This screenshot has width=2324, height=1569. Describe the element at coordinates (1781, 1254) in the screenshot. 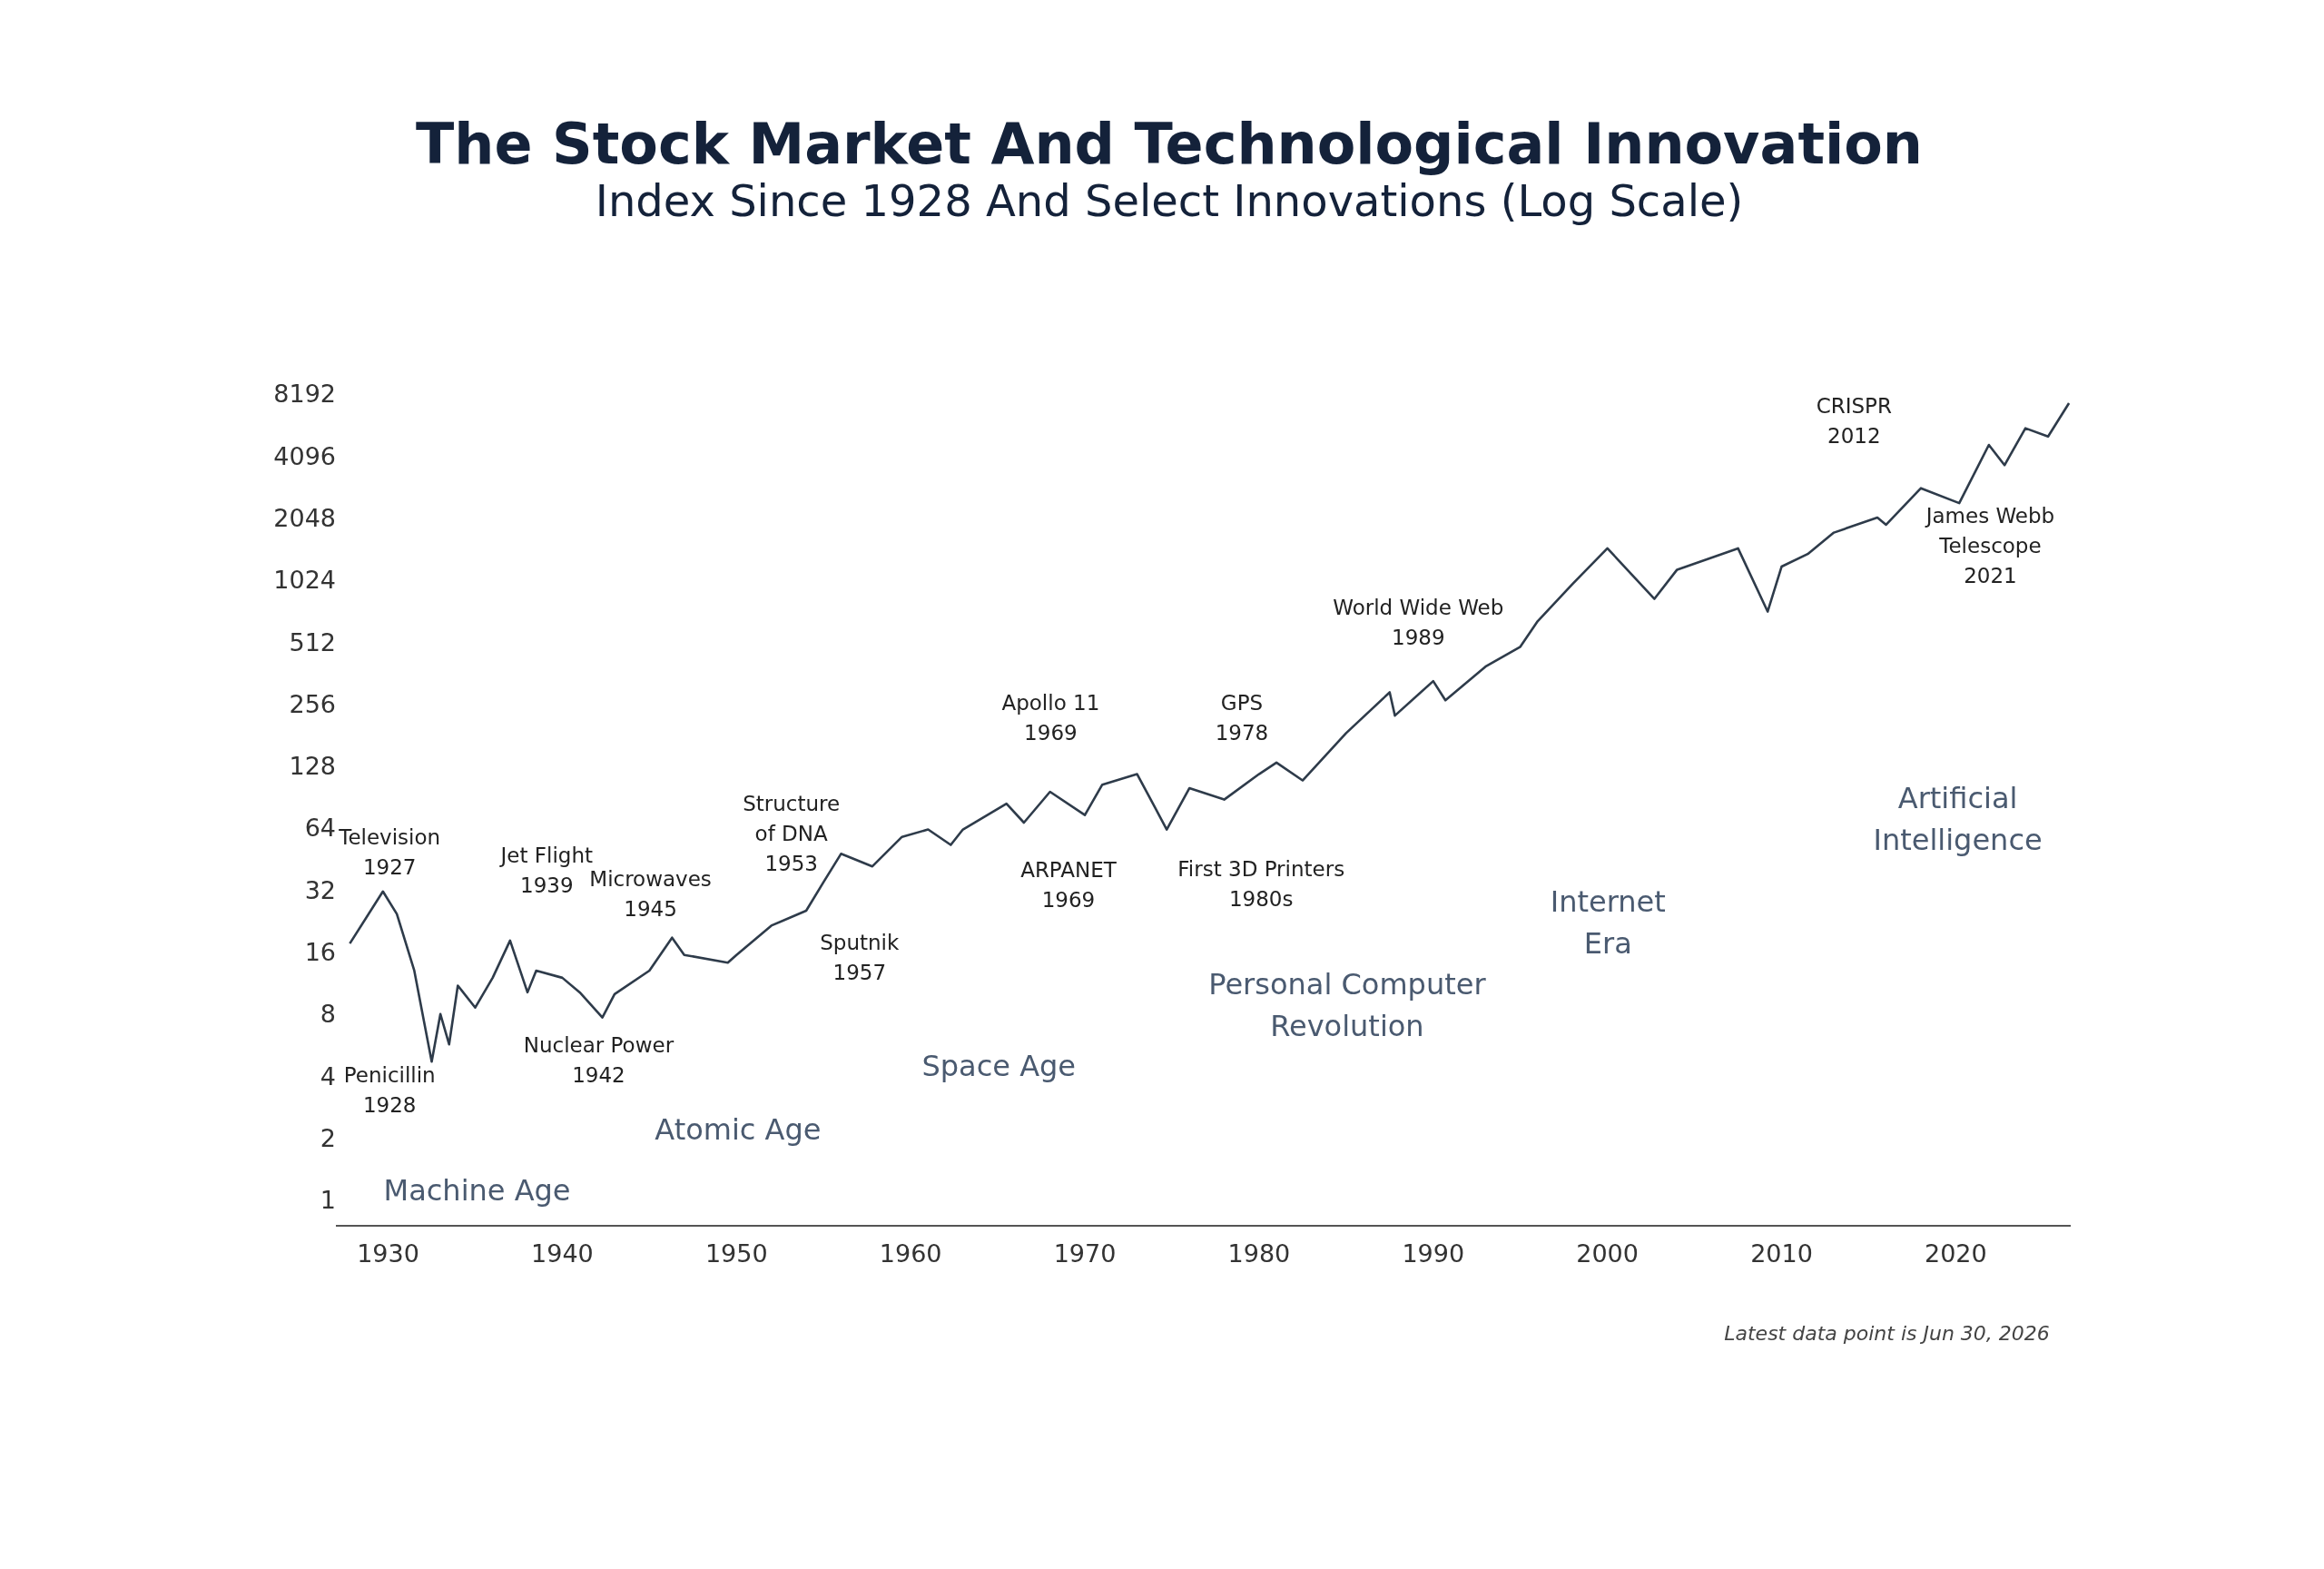

I see `x-tick-label: 2010` at that location.